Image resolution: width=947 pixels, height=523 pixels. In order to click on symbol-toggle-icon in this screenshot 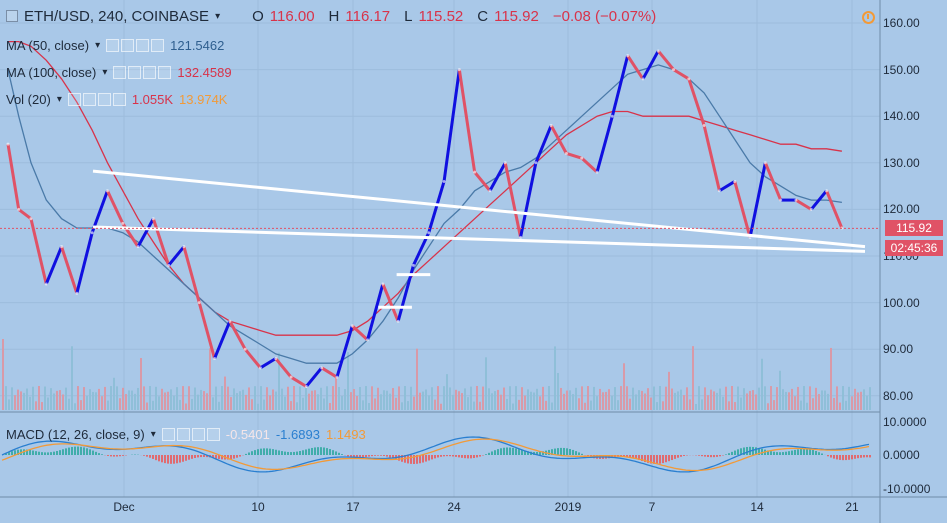, I will do `click(12, 16)`.